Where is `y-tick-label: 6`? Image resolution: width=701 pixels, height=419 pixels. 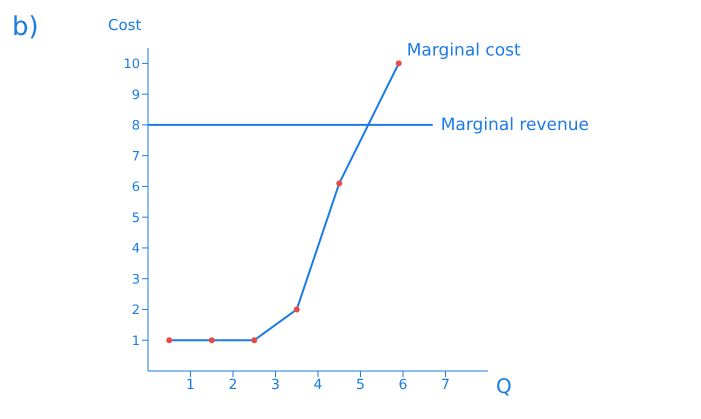 y-tick-label: 6 is located at coordinates (136, 188).